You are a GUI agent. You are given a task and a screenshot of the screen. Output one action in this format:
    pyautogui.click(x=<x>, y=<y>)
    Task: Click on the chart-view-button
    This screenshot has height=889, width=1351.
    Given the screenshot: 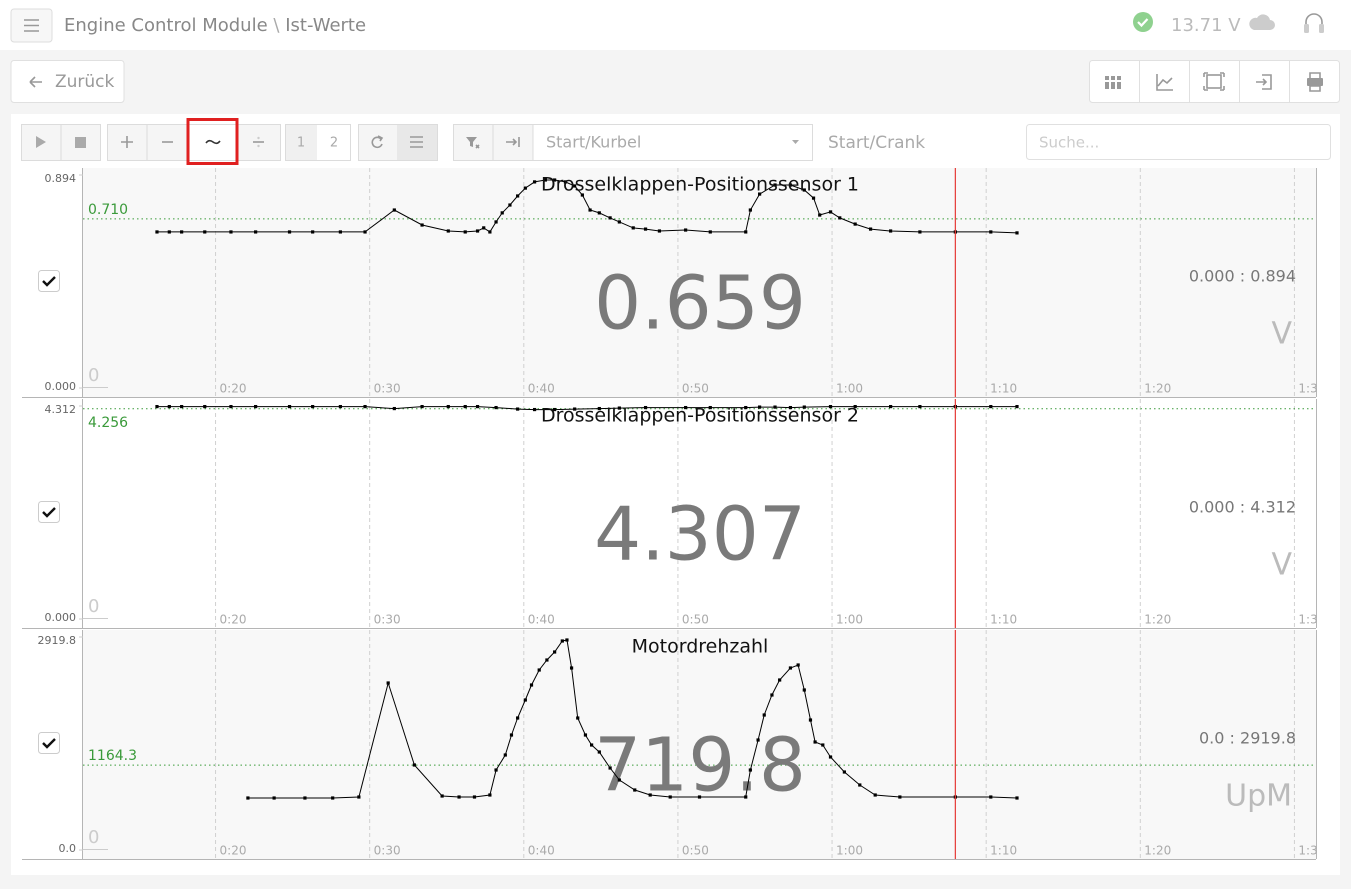 What is the action you would take?
    pyautogui.click(x=1164, y=82)
    